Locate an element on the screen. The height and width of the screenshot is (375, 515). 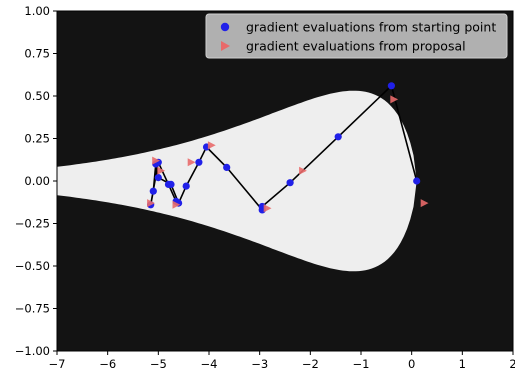
x-tick-label: −4 is located at coordinates (209, 364).